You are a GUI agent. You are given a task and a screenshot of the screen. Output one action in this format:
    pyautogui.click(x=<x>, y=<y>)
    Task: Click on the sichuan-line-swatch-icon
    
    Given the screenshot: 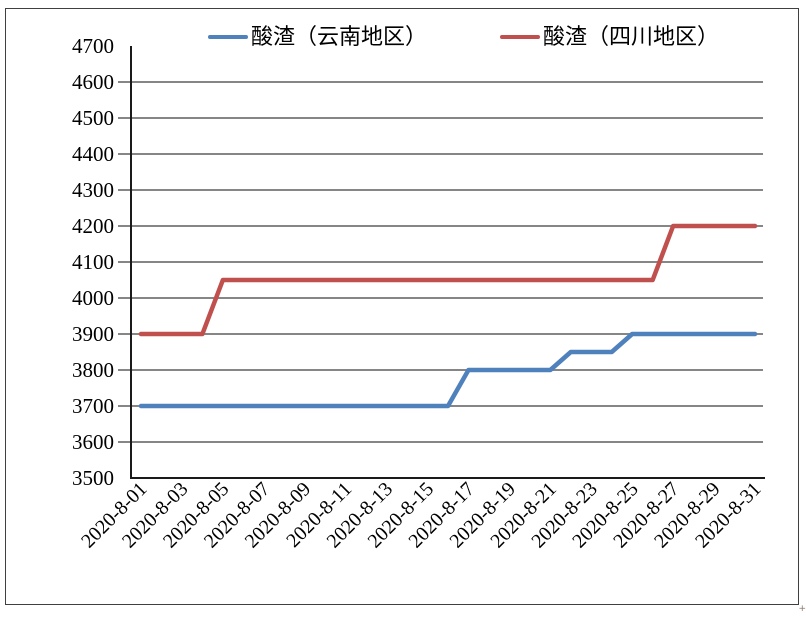 What is the action you would take?
    pyautogui.click(x=520, y=37)
    